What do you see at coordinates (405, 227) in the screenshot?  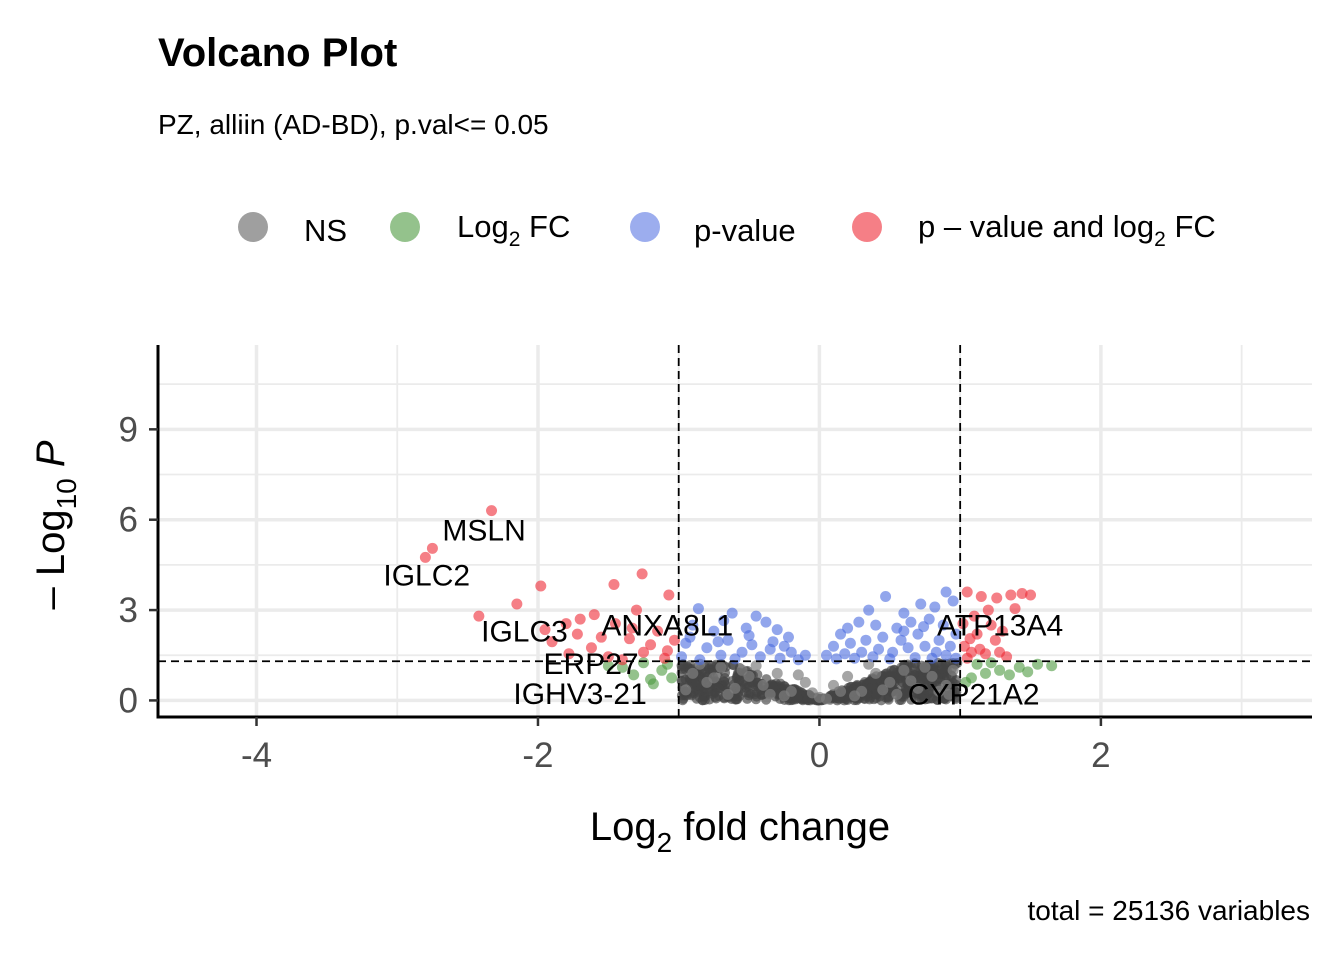 I see `legend-key-fc` at bounding box center [405, 227].